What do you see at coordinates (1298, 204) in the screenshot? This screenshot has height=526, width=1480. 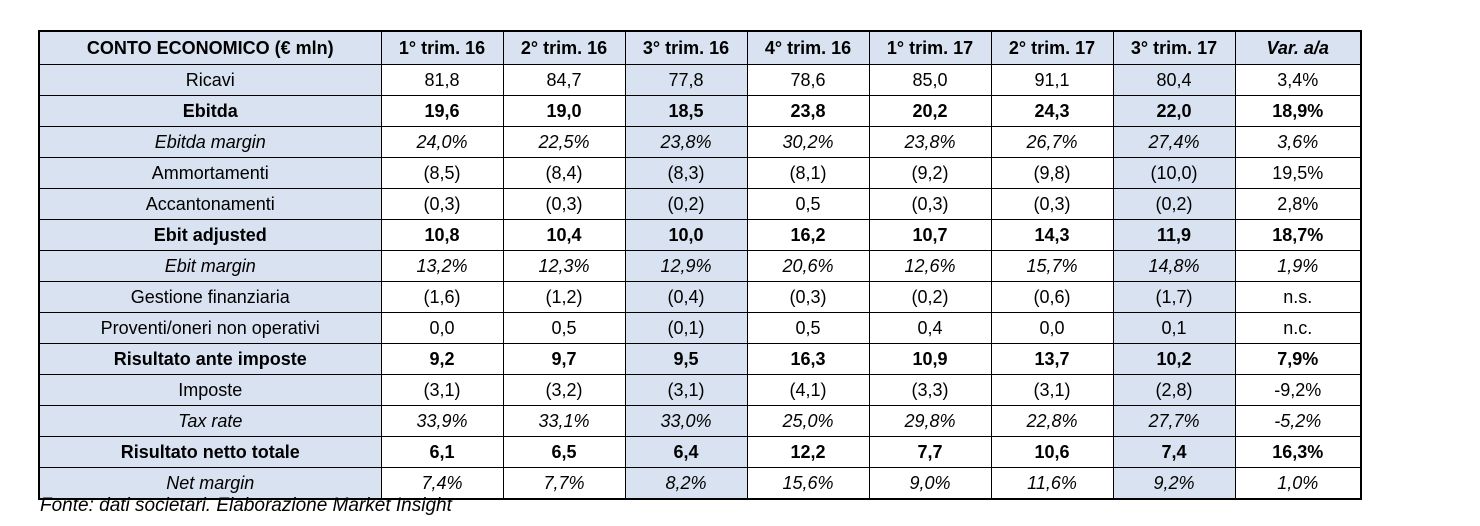 I see `cell: 2,8%` at bounding box center [1298, 204].